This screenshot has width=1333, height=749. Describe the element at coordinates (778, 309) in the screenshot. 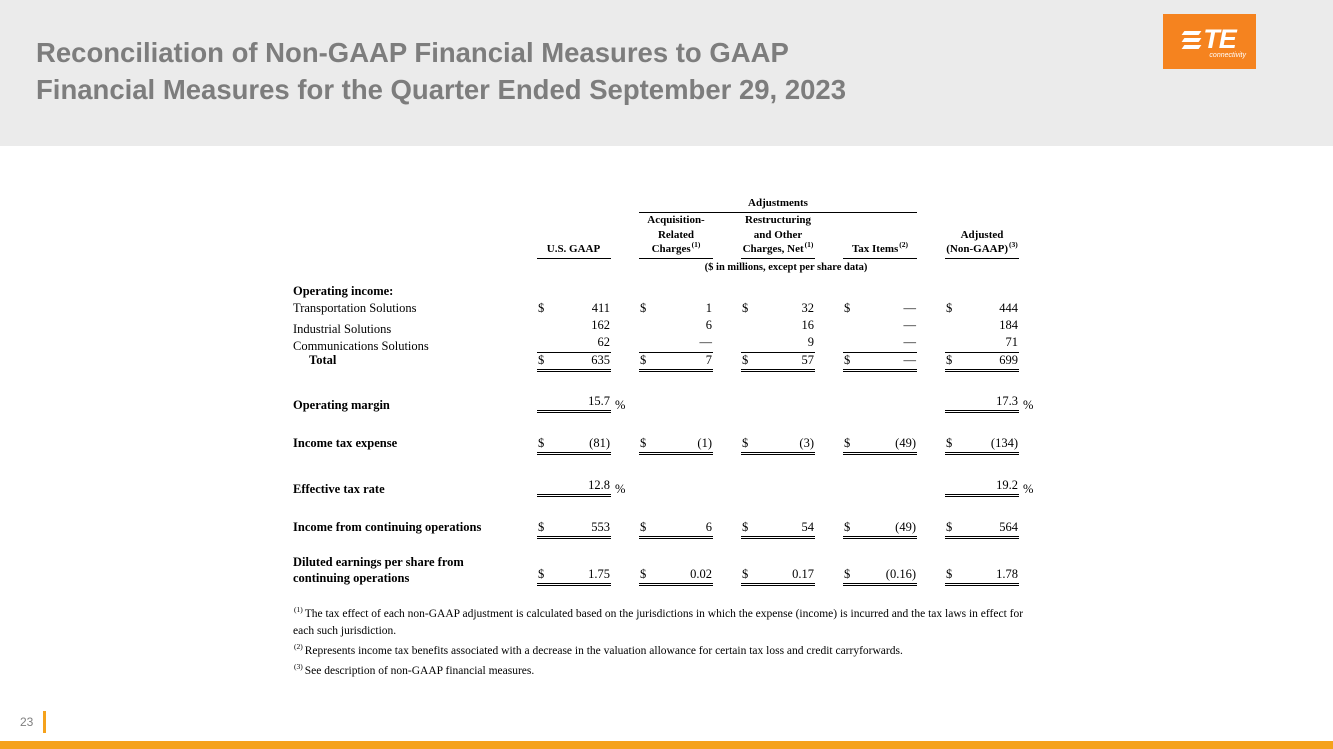

I see `table-cell: $32` at that location.